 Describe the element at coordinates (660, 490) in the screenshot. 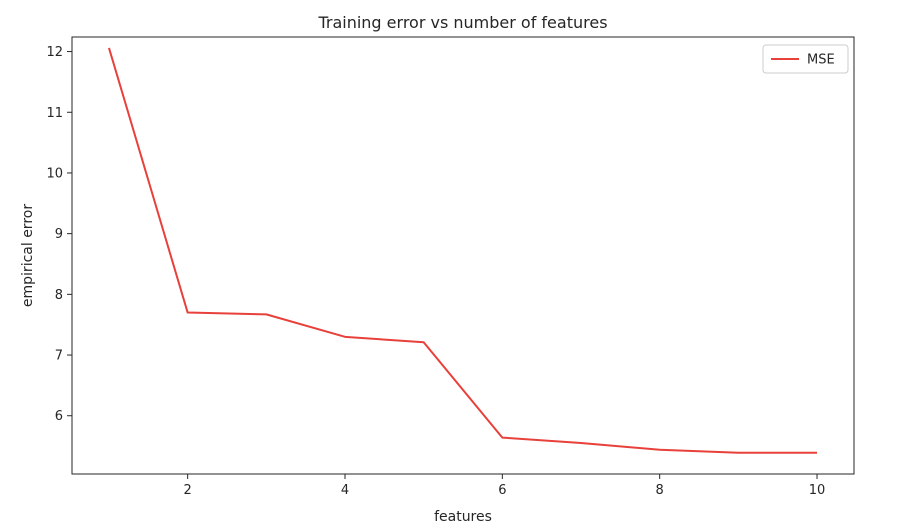

I see `x-tick-label: 8` at that location.